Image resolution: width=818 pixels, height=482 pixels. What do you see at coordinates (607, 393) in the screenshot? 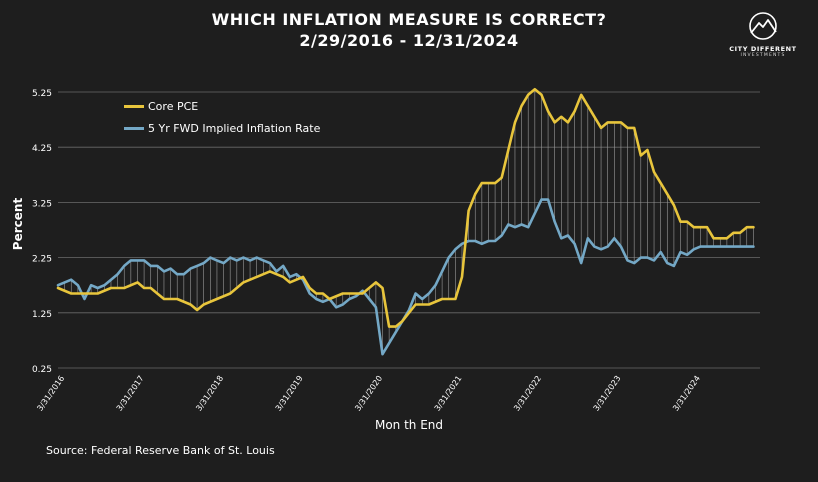
I see `x-tick-label: 3/31/2023` at bounding box center [607, 393].